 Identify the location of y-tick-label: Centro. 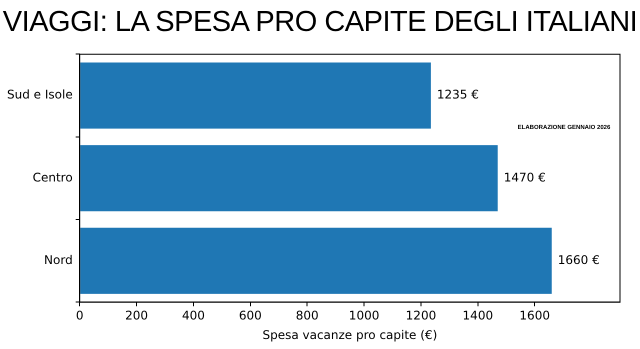
(52, 177).